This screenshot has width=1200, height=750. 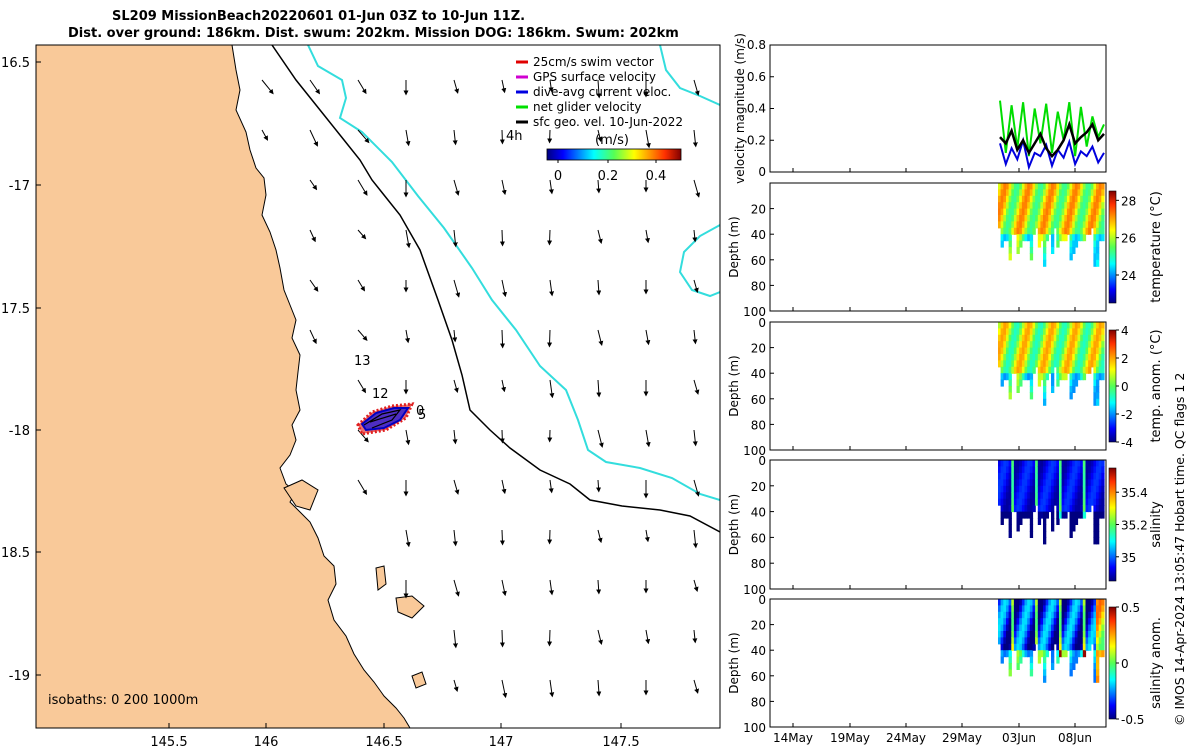 What do you see at coordinates (758, 400) in the screenshot?
I see `depth-y-tick-label: 60` at bounding box center [758, 400].